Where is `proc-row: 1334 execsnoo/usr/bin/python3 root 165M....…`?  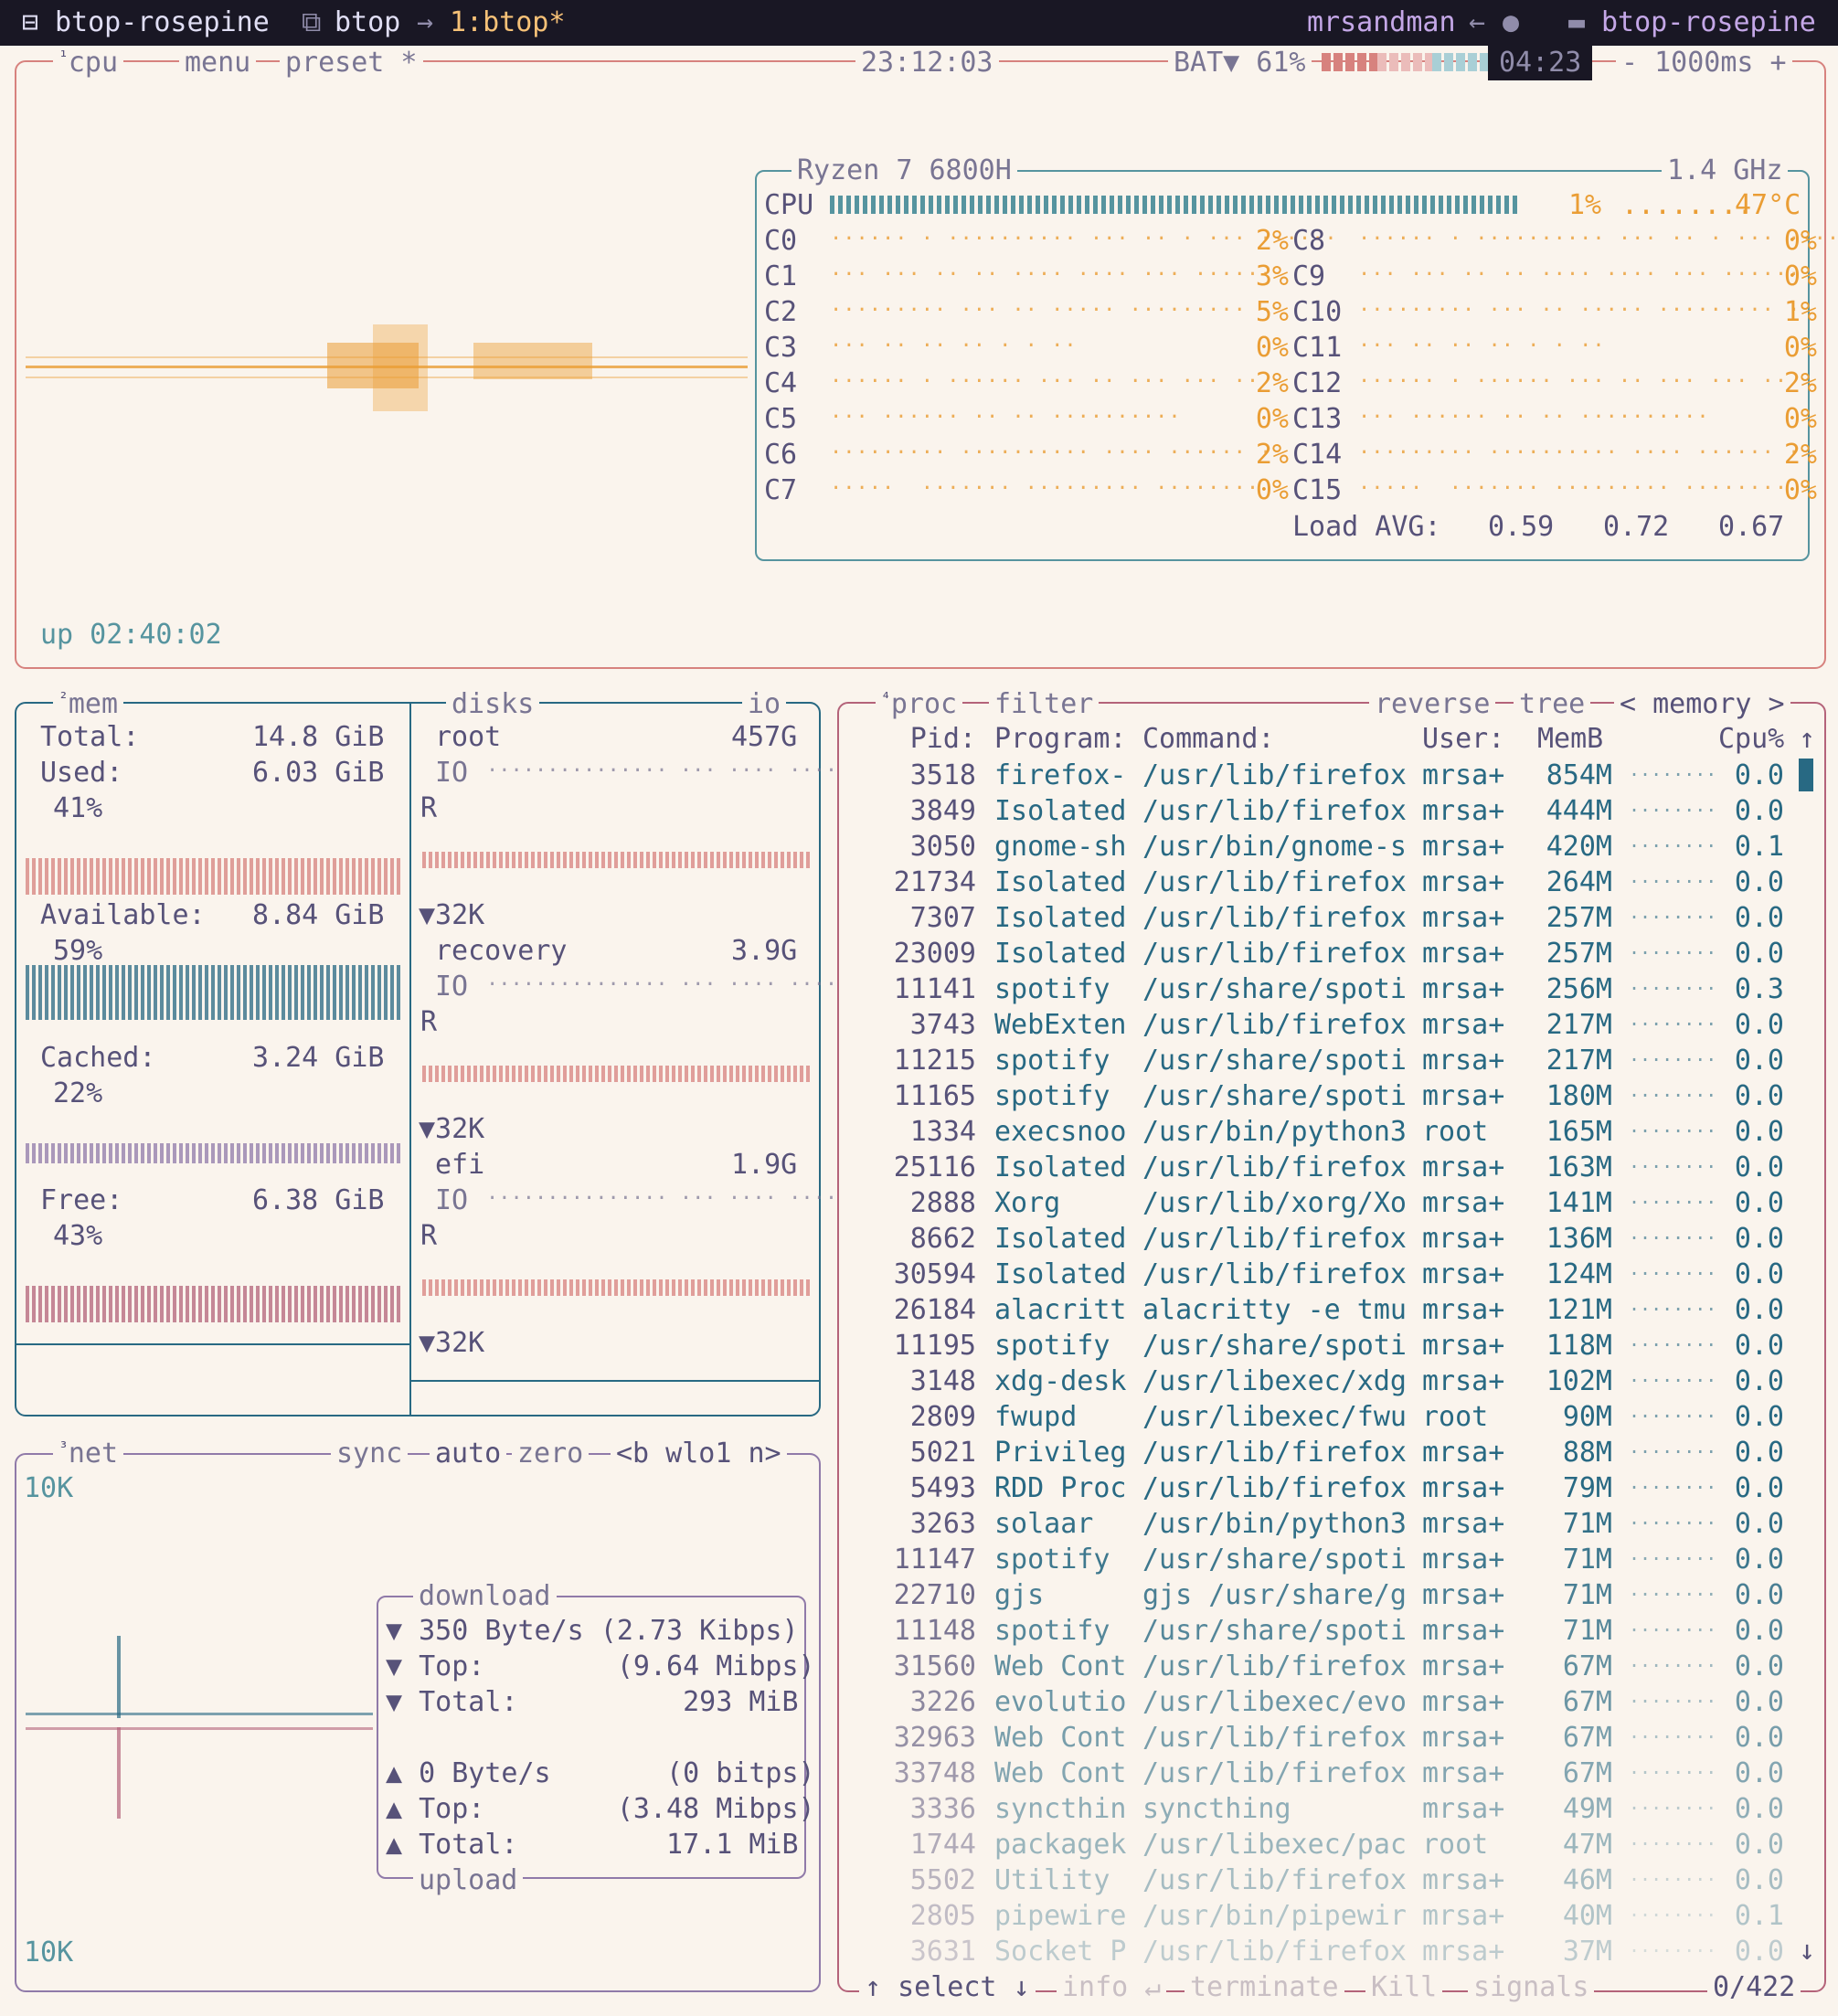
proc-row: 1334 execsnoo/usr/bin/python3 root 165M....… is located at coordinates (1338, 1133).